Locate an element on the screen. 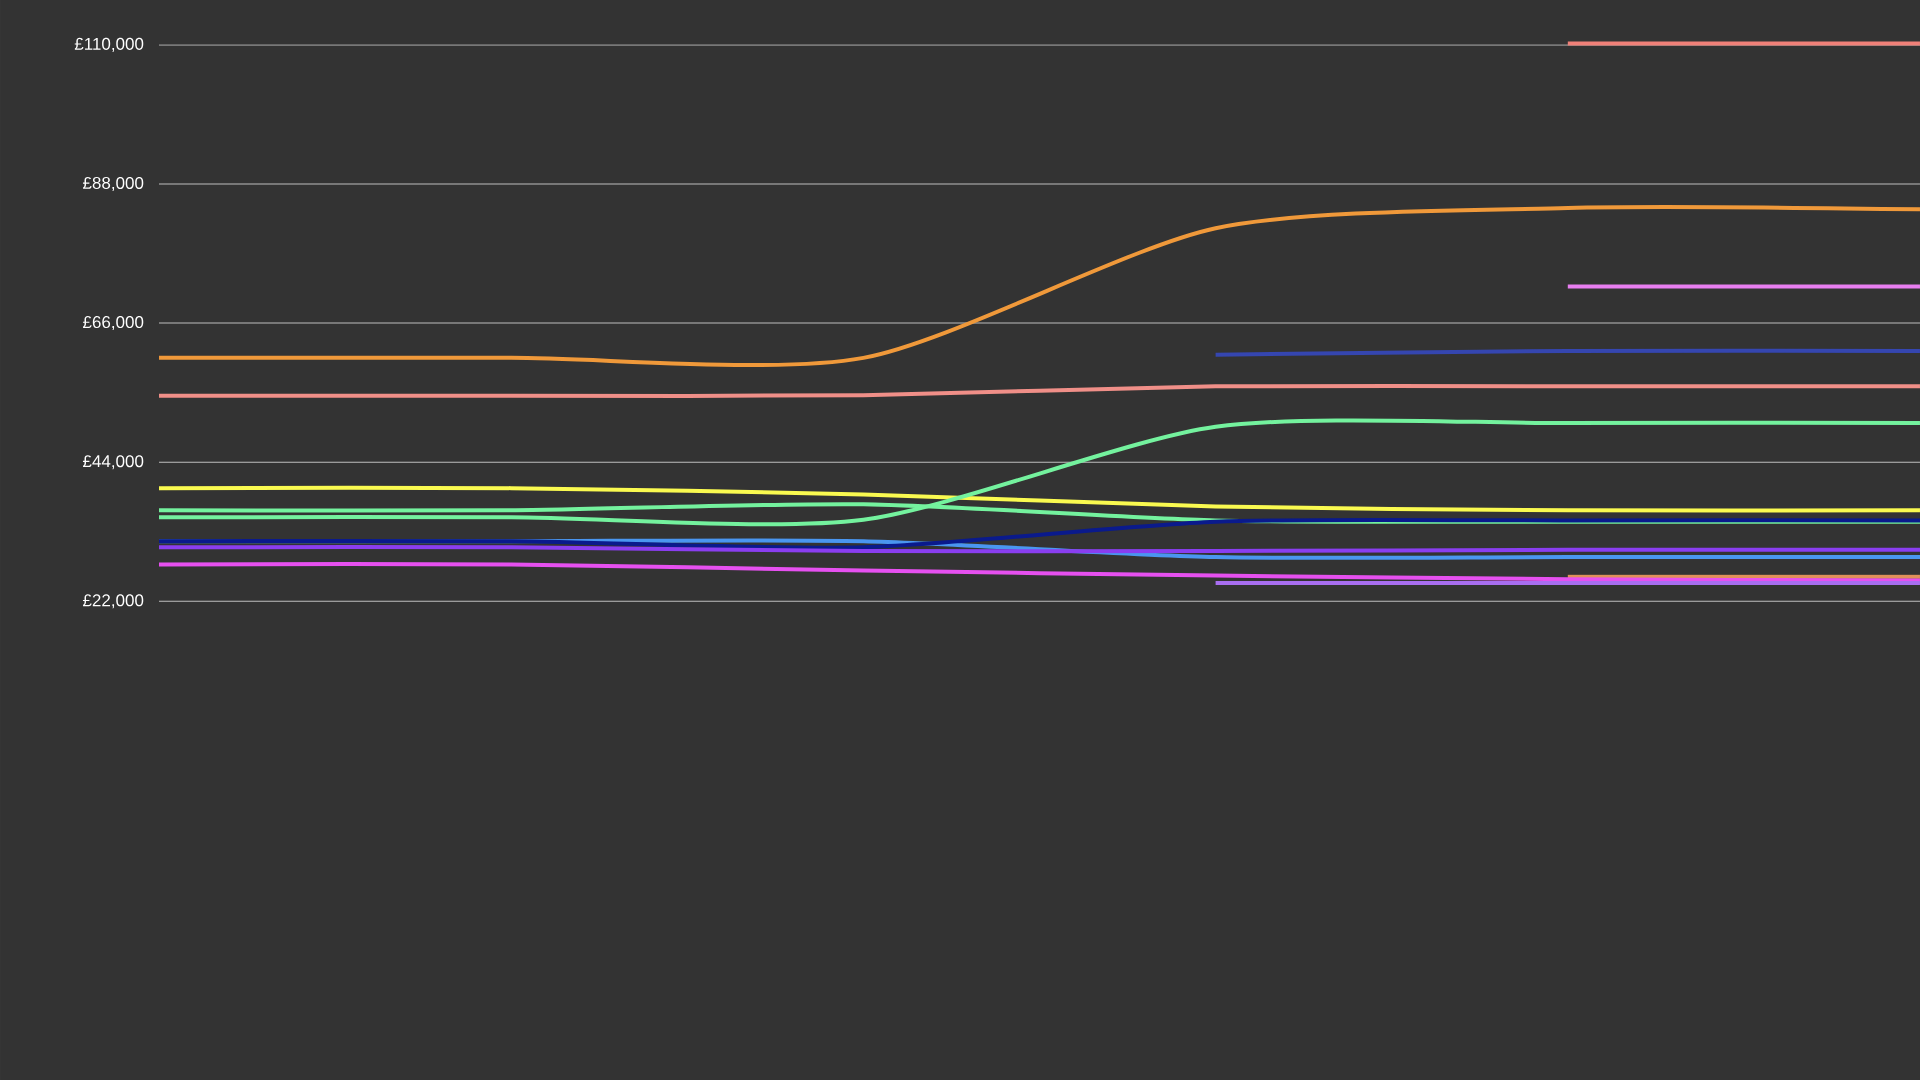 This screenshot has width=1920, height=1080. y-tick-label: £66,000 is located at coordinates (113, 323).